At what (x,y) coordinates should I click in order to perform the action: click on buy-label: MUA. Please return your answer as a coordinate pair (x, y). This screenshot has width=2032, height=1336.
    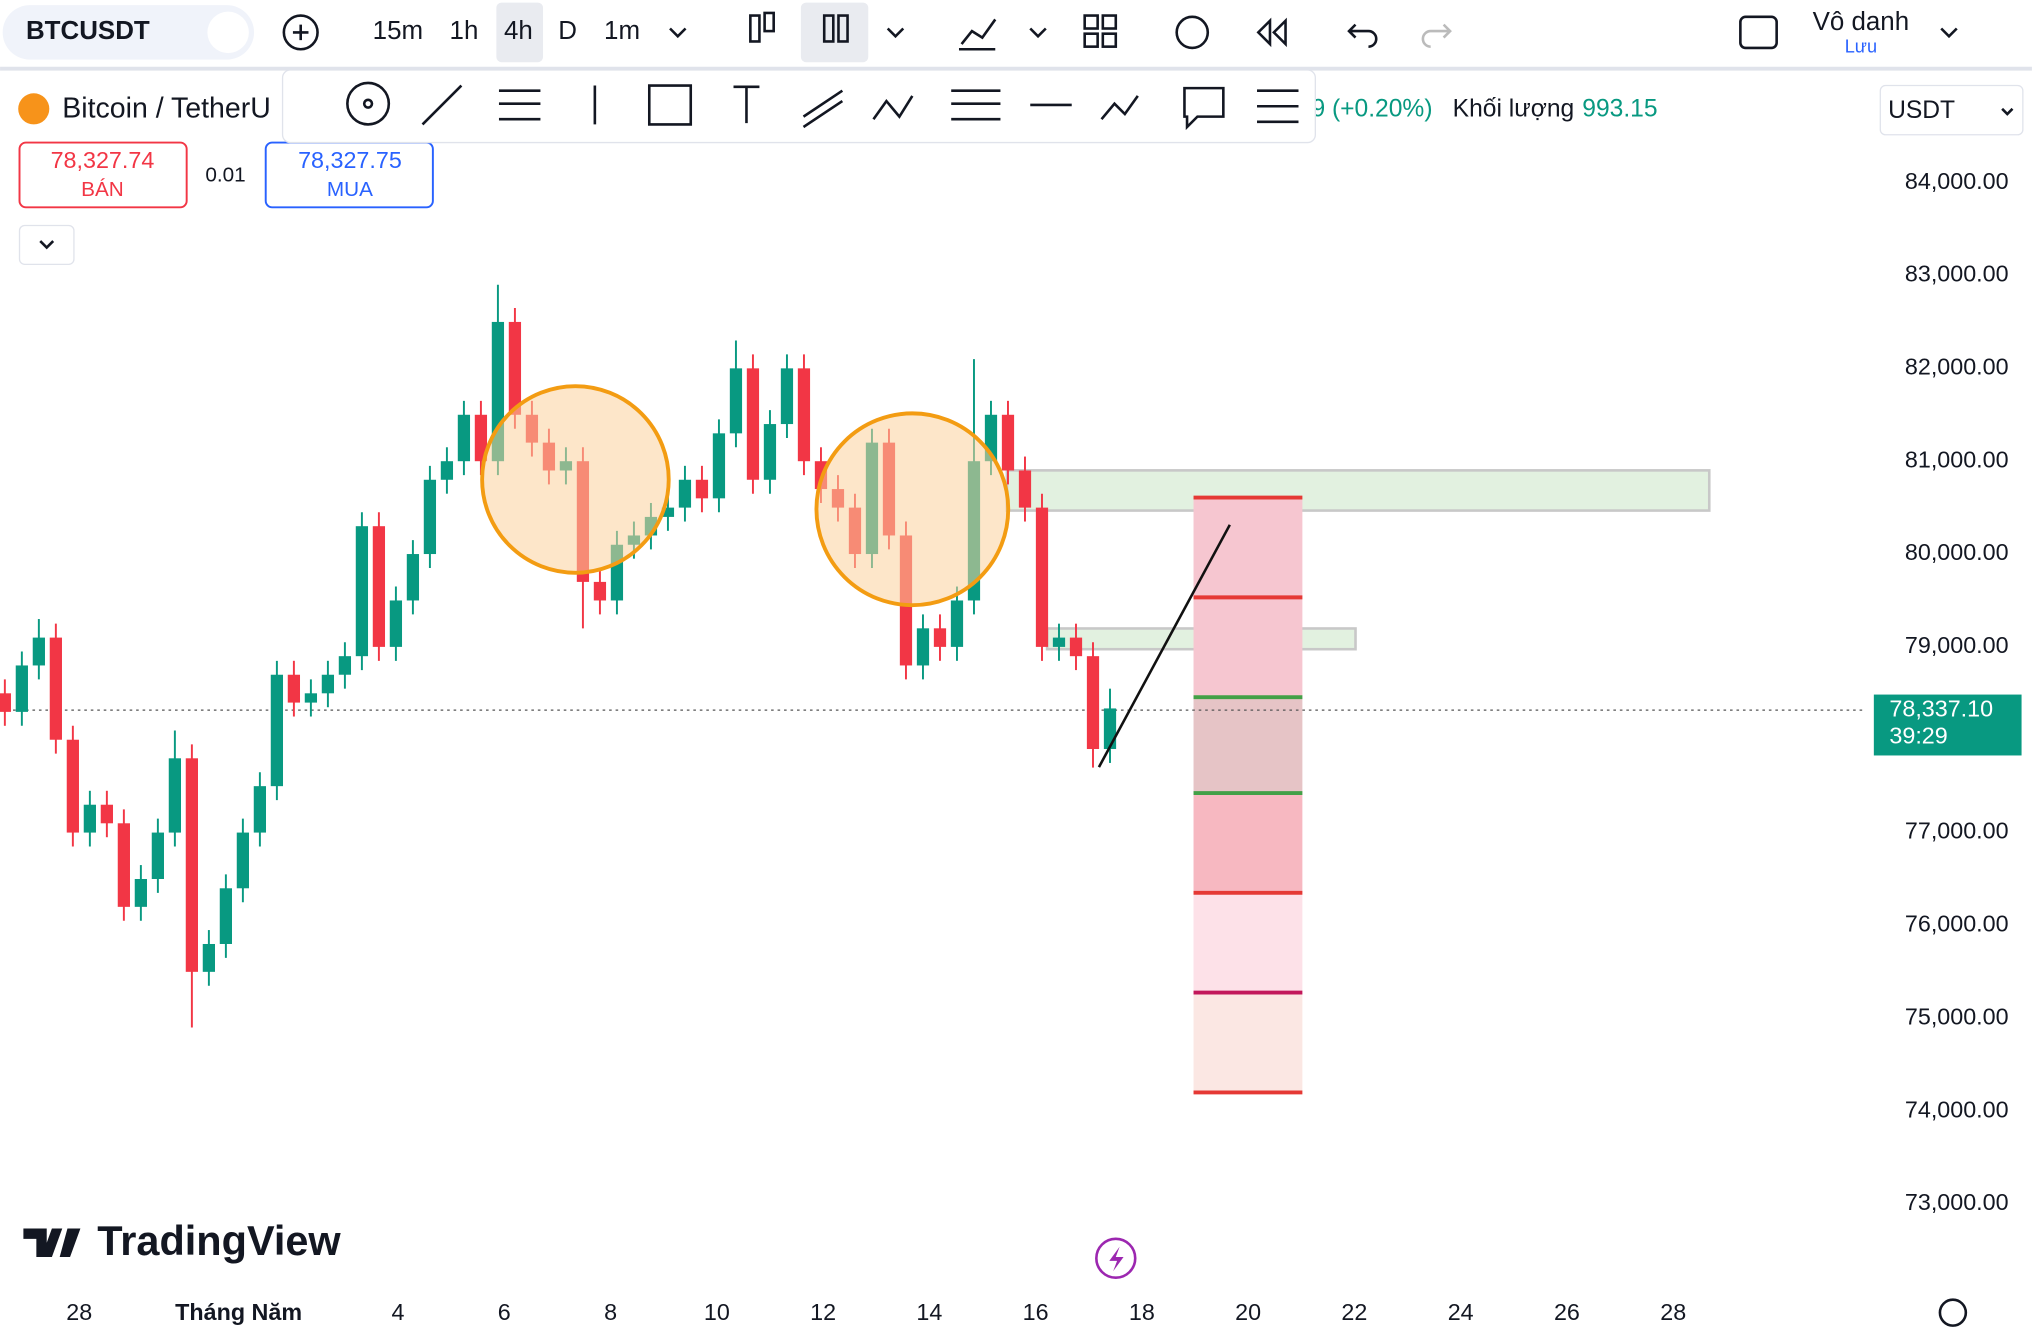
    Looking at the image, I should click on (350, 189).